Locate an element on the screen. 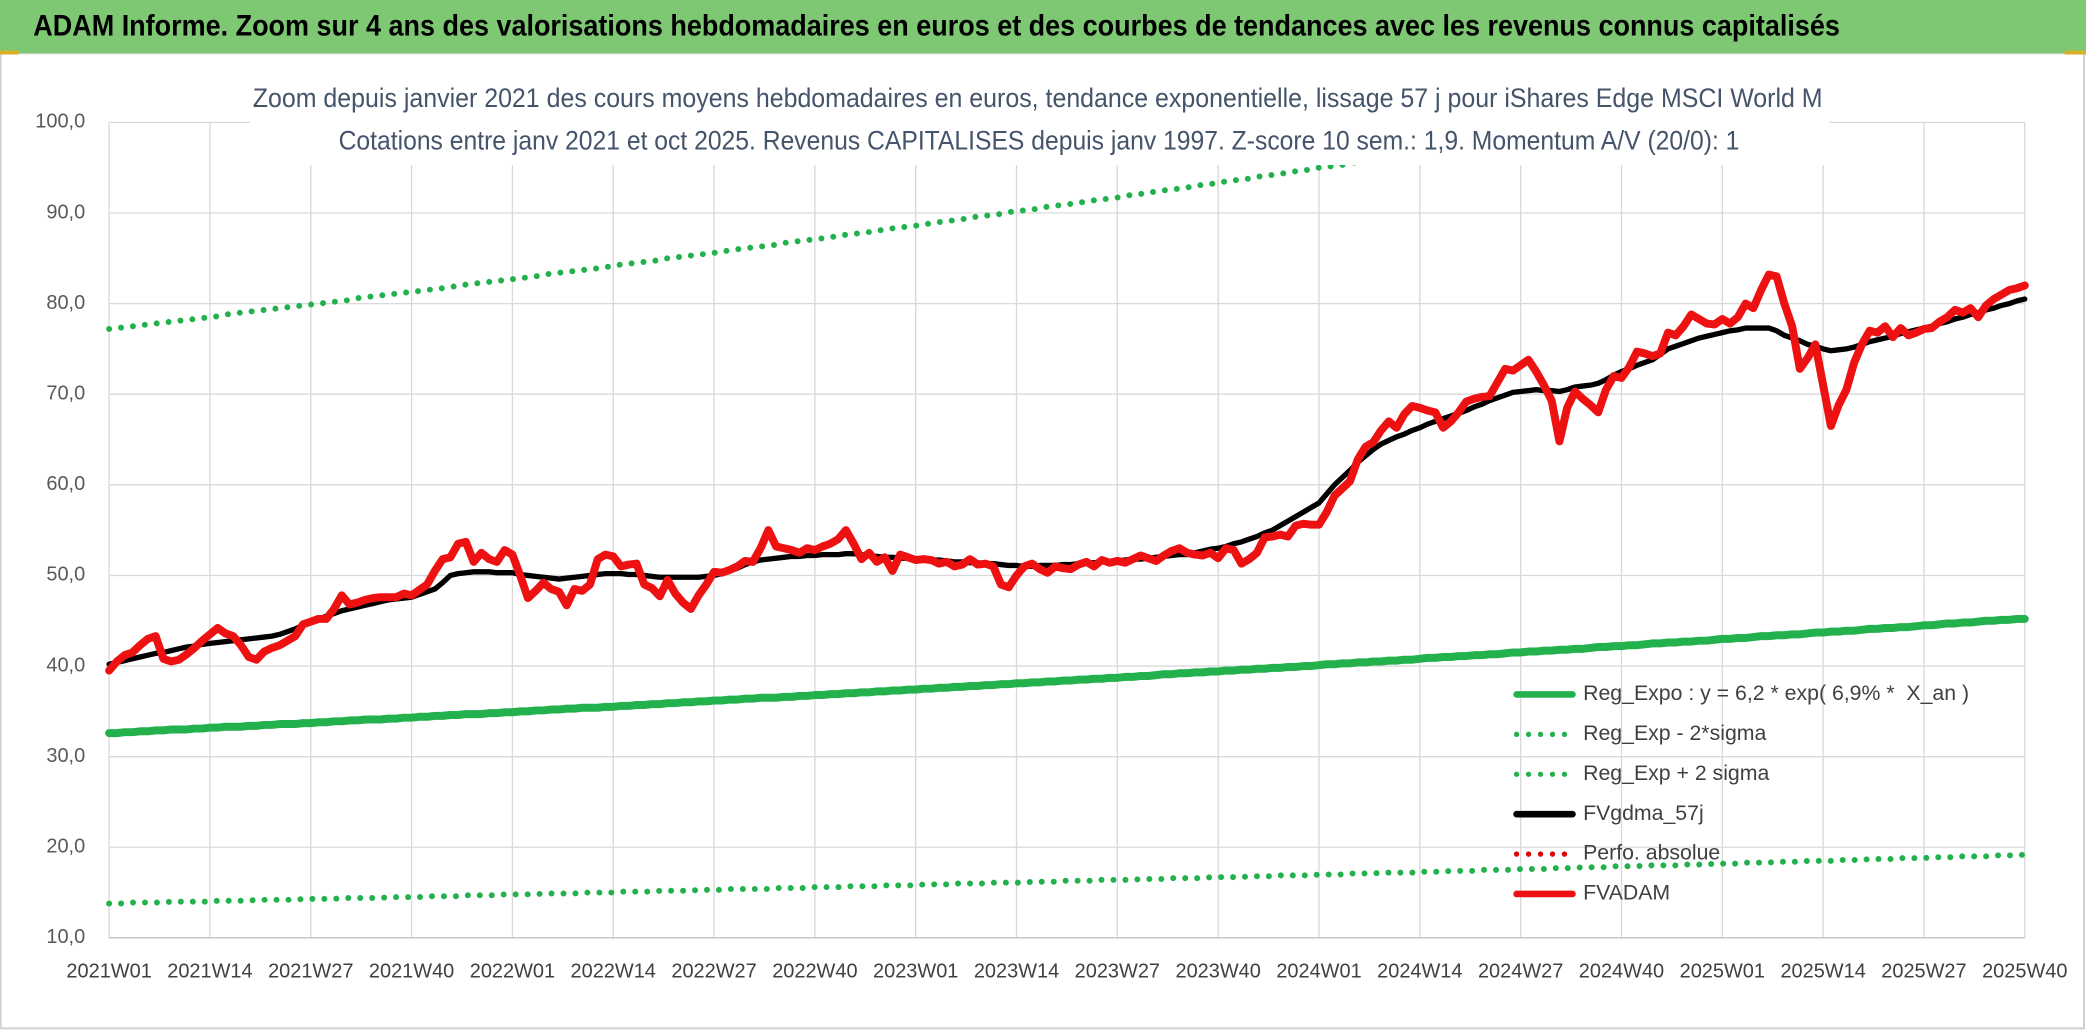  y-tick-label: 50,0 is located at coordinates (65, 575).